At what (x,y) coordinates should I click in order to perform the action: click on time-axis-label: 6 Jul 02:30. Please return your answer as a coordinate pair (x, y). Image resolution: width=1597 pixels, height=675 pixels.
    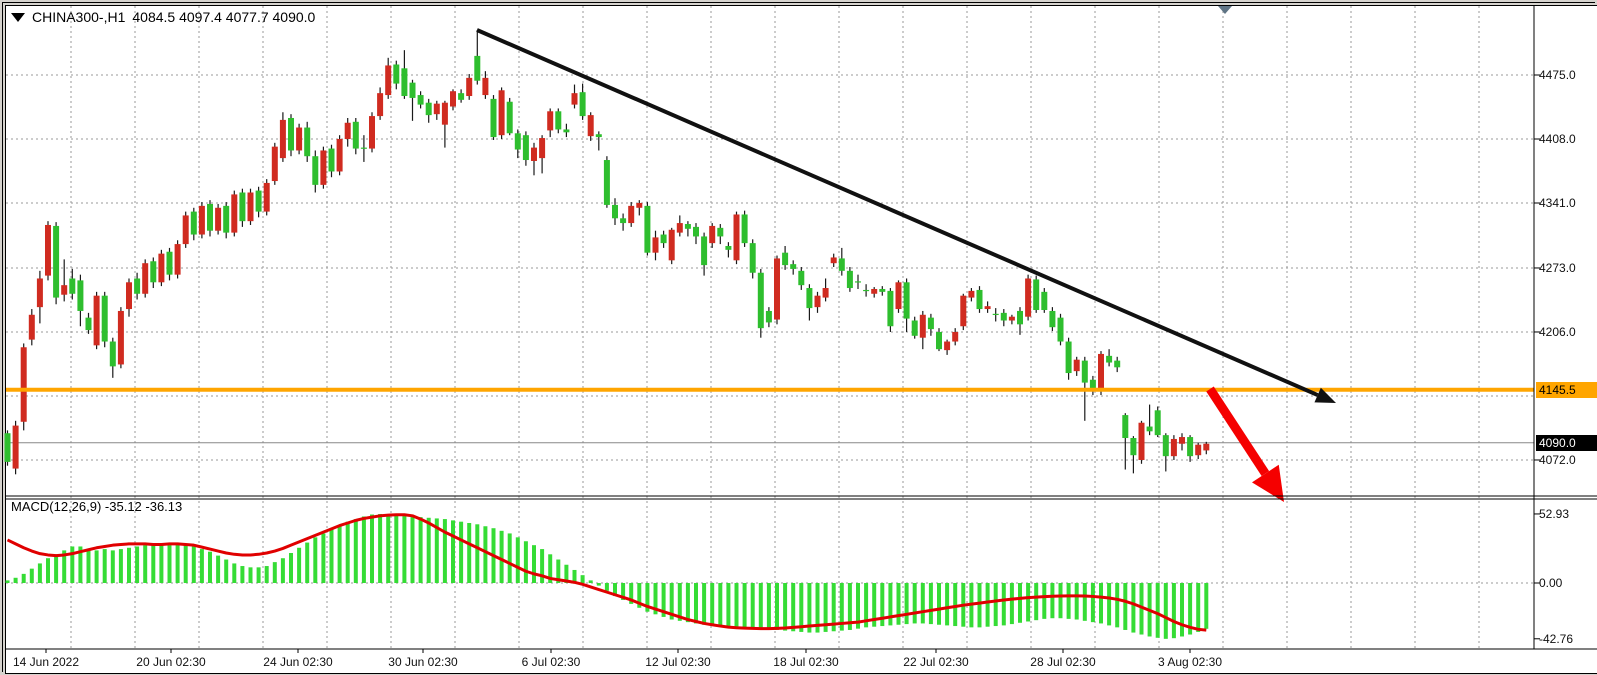
    Looking at the image, I should click on (551, 662).